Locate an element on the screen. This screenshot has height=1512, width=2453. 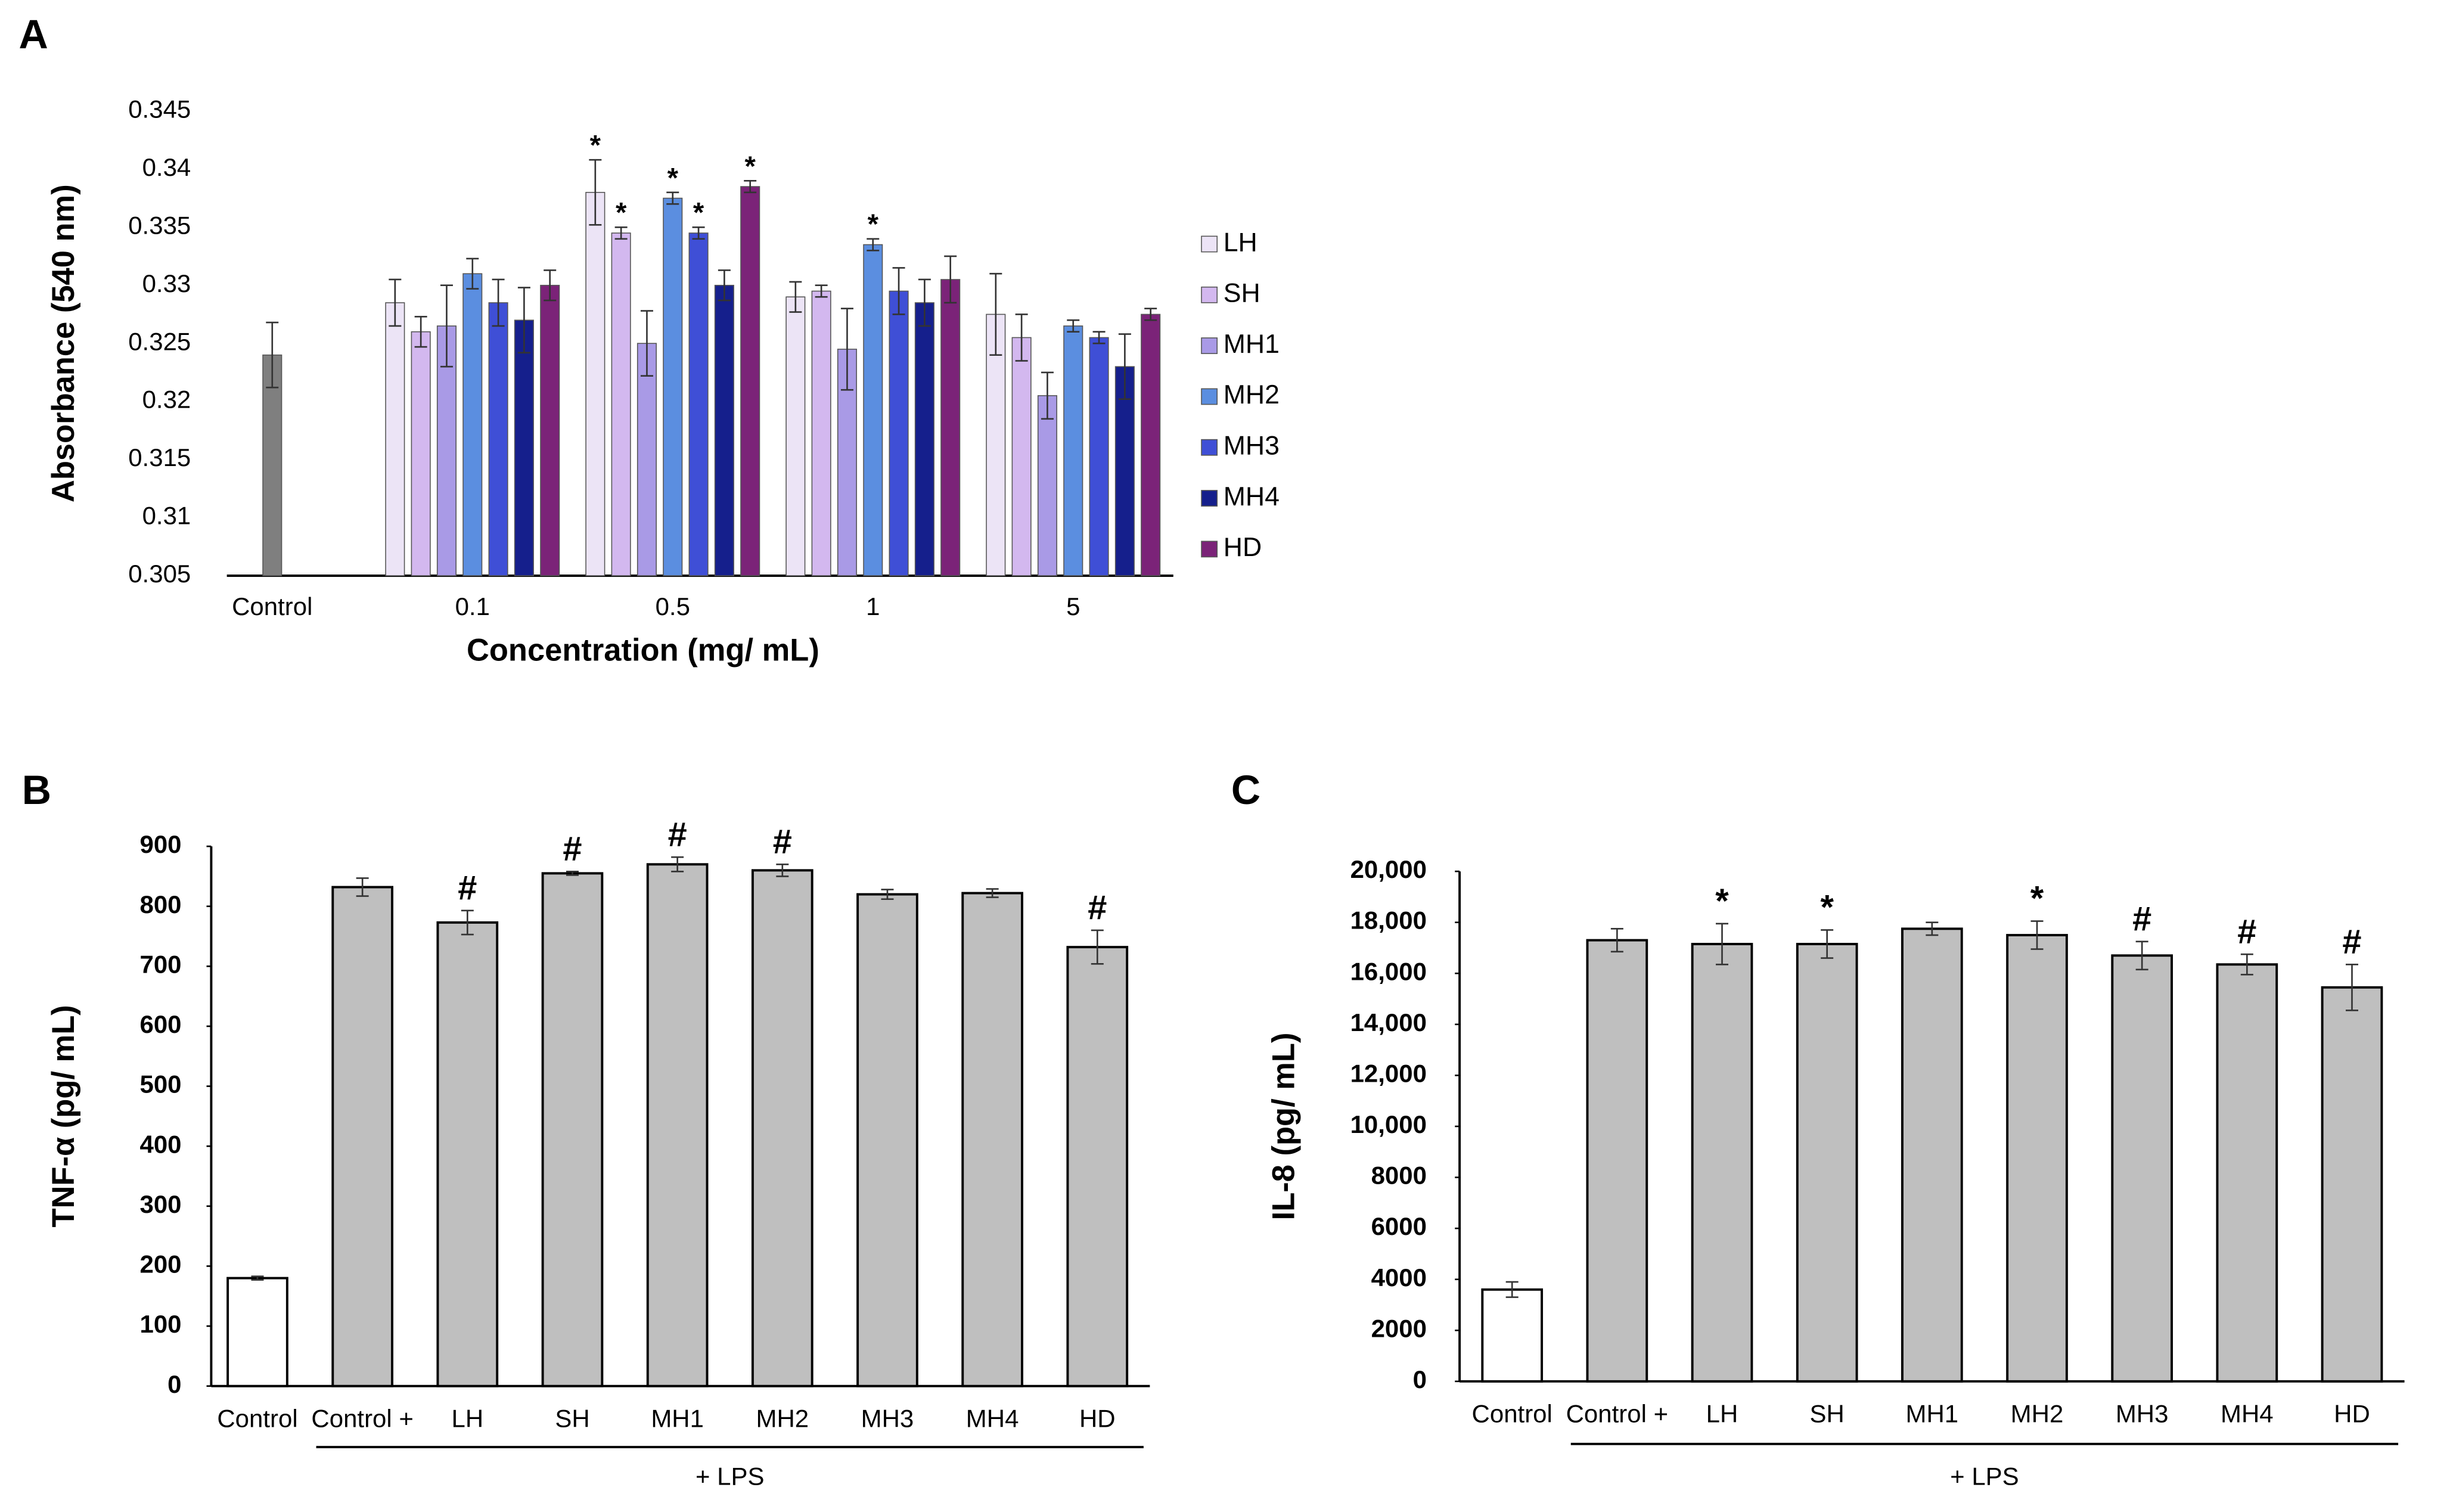
x-tick-label: 0.5 is located at coordinates (673, 606).